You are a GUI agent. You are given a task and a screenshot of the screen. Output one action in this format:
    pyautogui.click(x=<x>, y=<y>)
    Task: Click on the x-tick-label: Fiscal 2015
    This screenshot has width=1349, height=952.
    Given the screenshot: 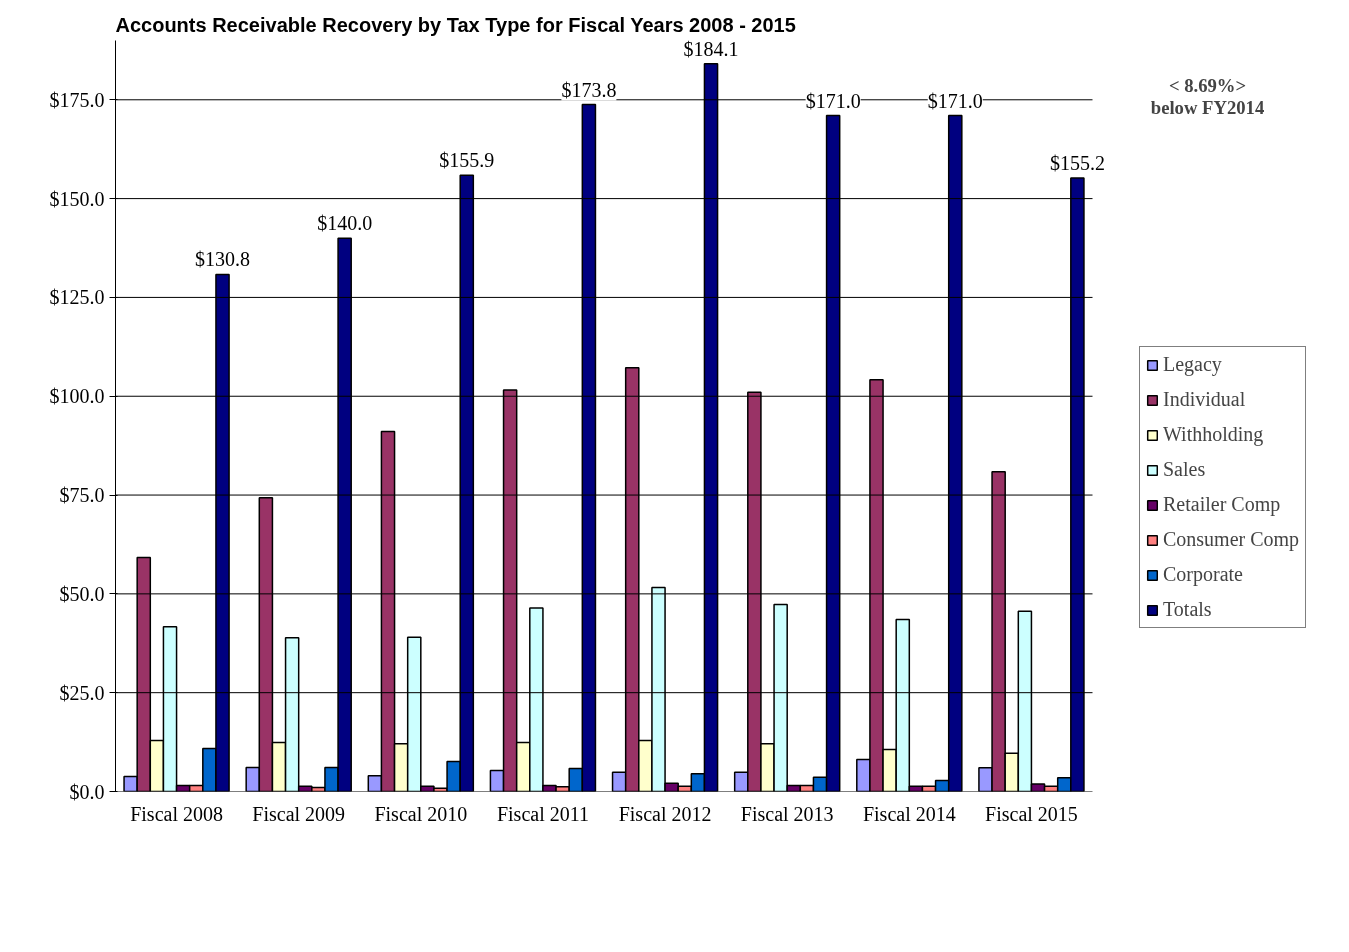 What is the action you would take?
    pyautogui.click(x=1031, y=813)
    